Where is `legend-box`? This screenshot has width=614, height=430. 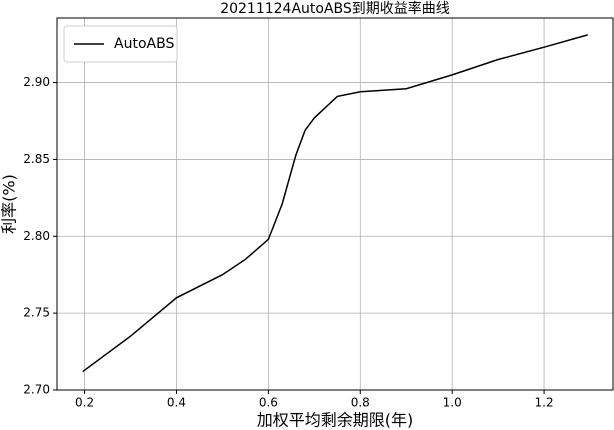 legend-box is located at coordinates (120, 44).